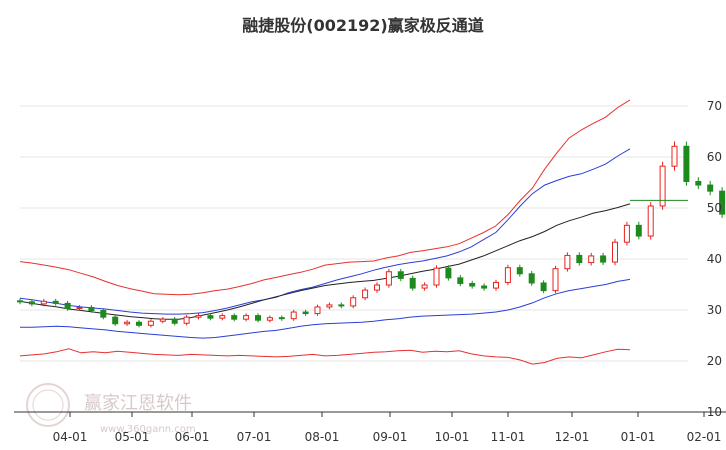 The height and width of the screenshot is (450, 726). What do you see at coordinates (325, 356) in the screenshot?
I see `channel-line-outer-lower` at bounding box center [325, 356].